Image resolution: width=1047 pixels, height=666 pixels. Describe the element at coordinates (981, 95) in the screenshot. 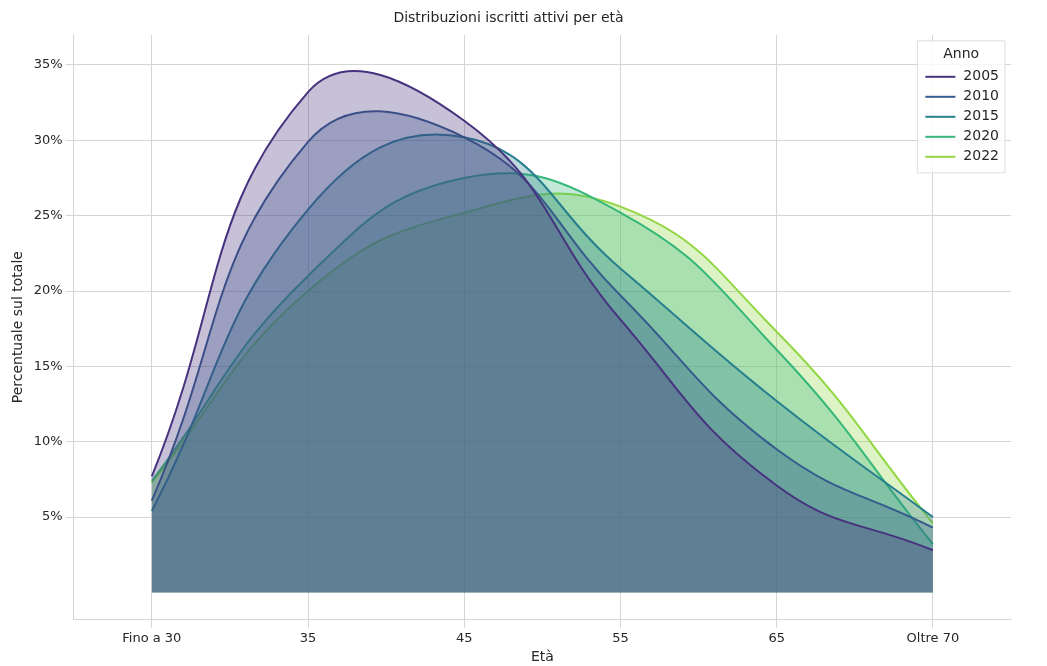

I see `legend-label: 2010` at that location.